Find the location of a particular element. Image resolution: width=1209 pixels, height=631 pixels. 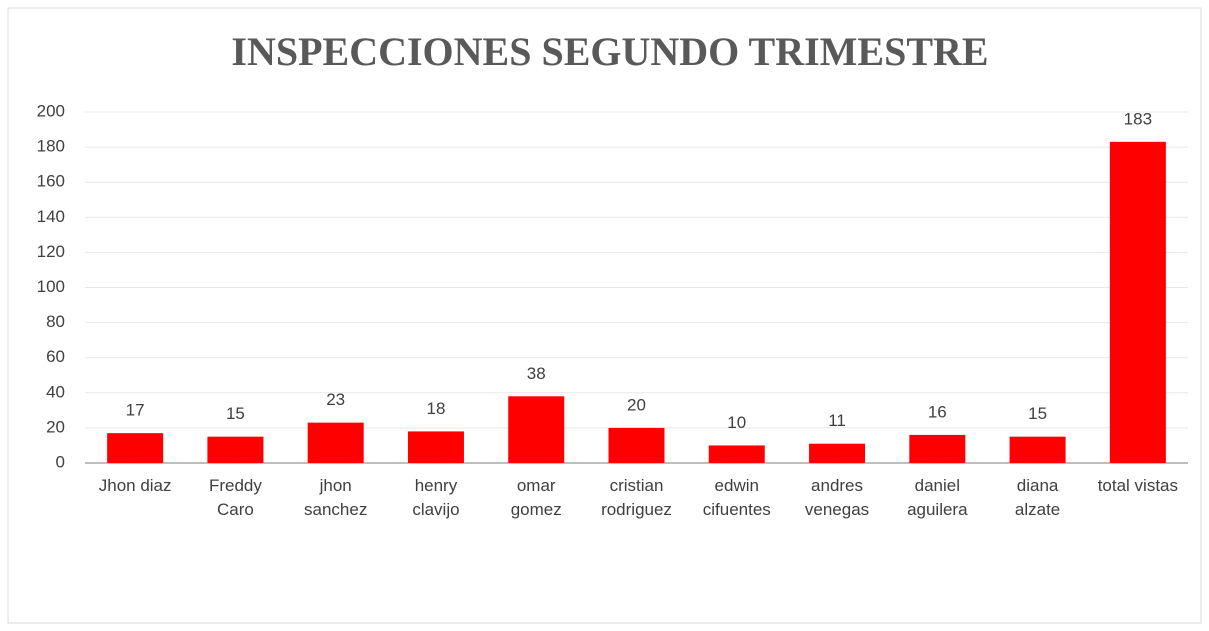

value-label: 17 is located at coordinates (135, 410).